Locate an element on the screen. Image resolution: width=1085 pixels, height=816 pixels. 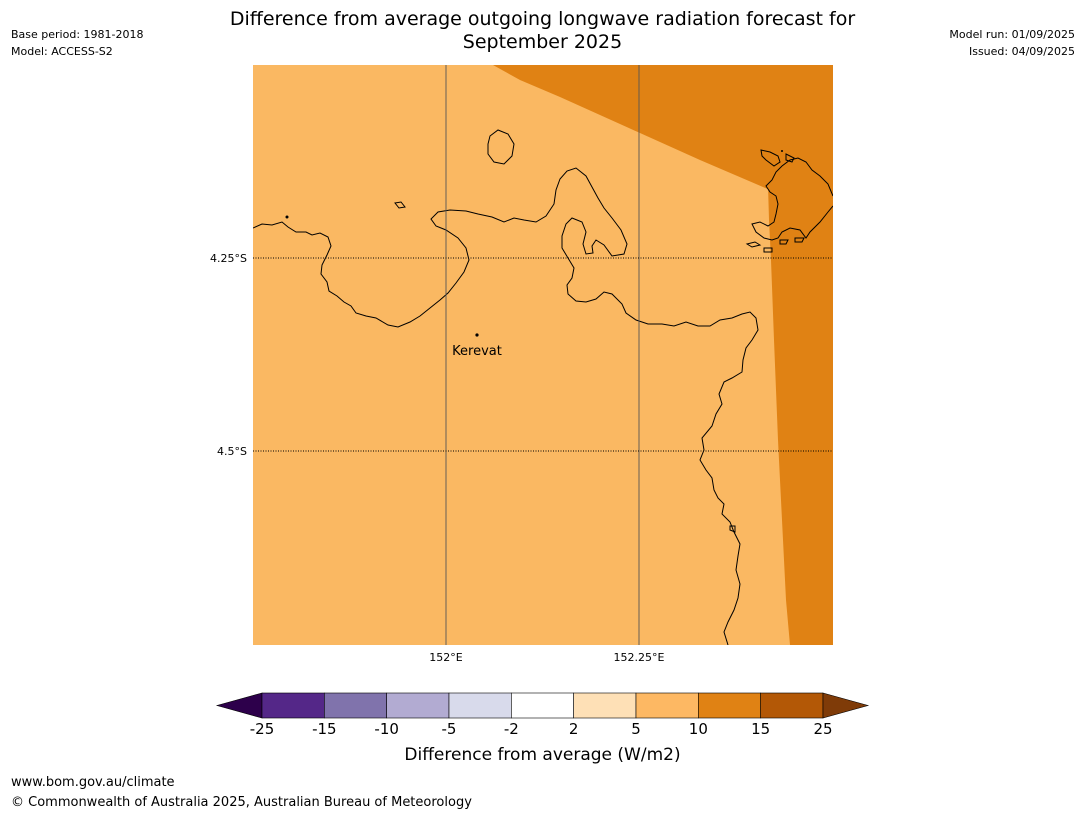
base-period: Base period: 1981-2018 is located at coordinates (77, 34).